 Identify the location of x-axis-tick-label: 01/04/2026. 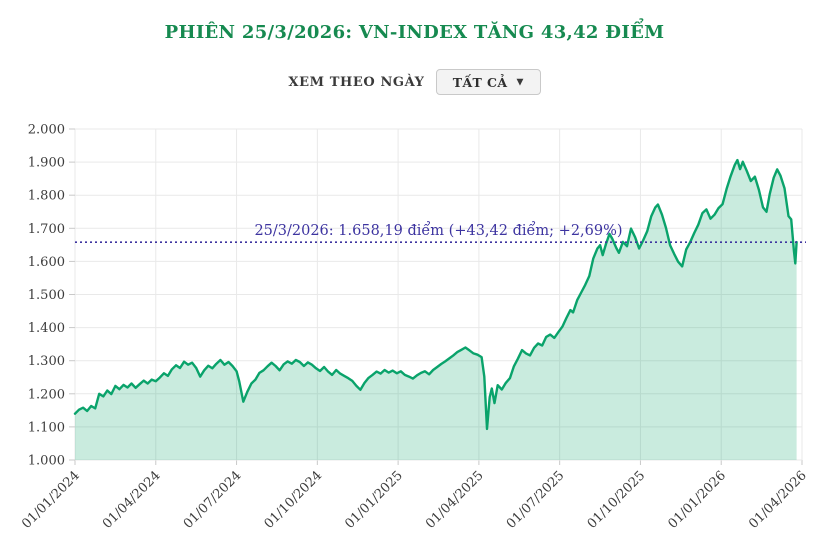
(778, 500).